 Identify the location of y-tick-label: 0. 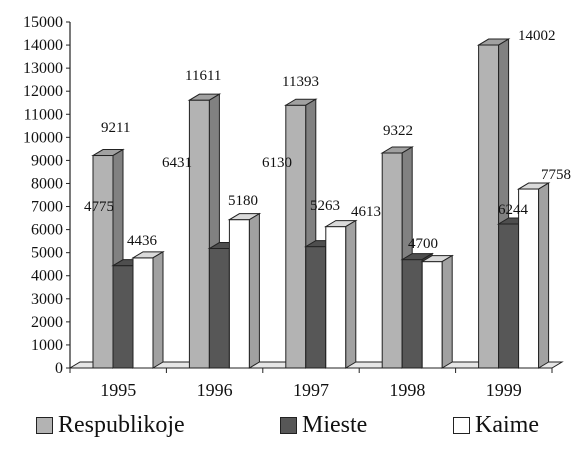
(59, 368).